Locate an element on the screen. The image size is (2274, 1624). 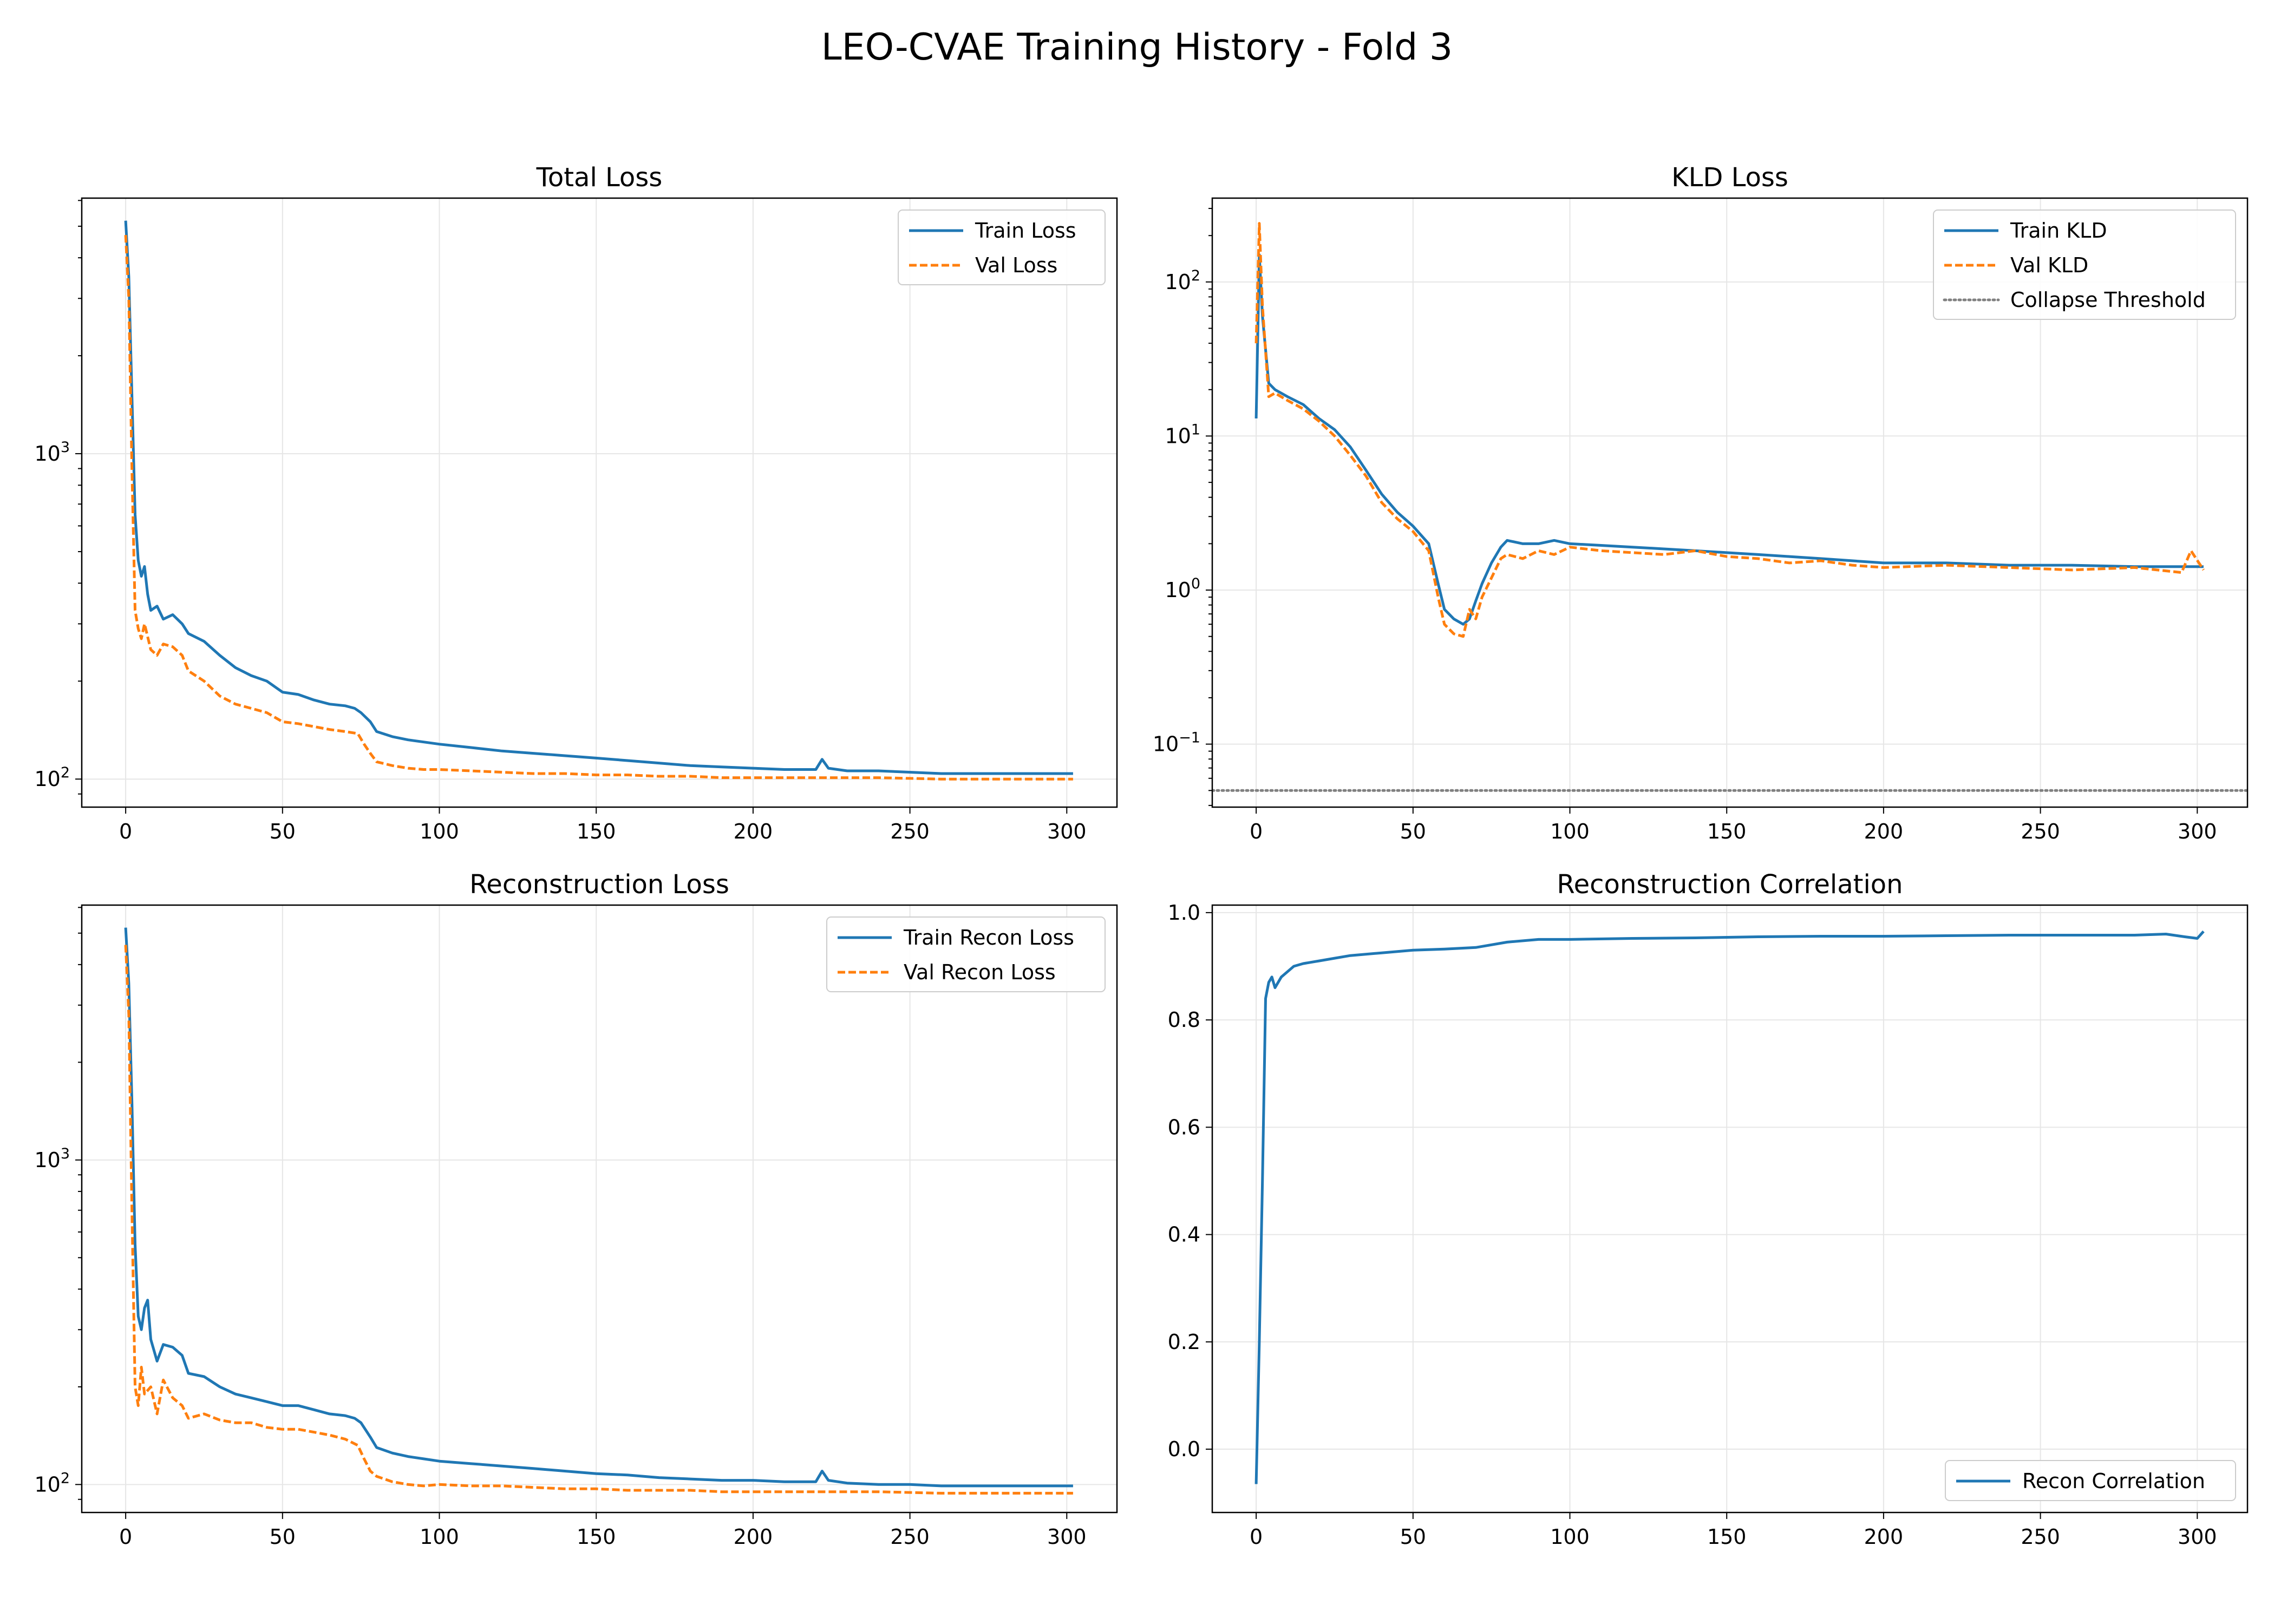
figure-title: LEO-CVAE Training History - Fold 3 is located at coordinates (1137, 47).